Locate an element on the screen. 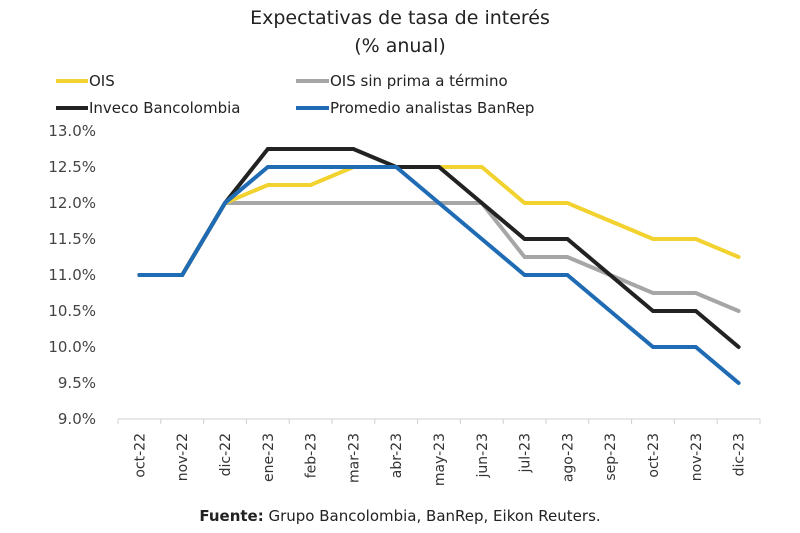  y-tick-label: 9.5% is located at coordinates (77, 383).